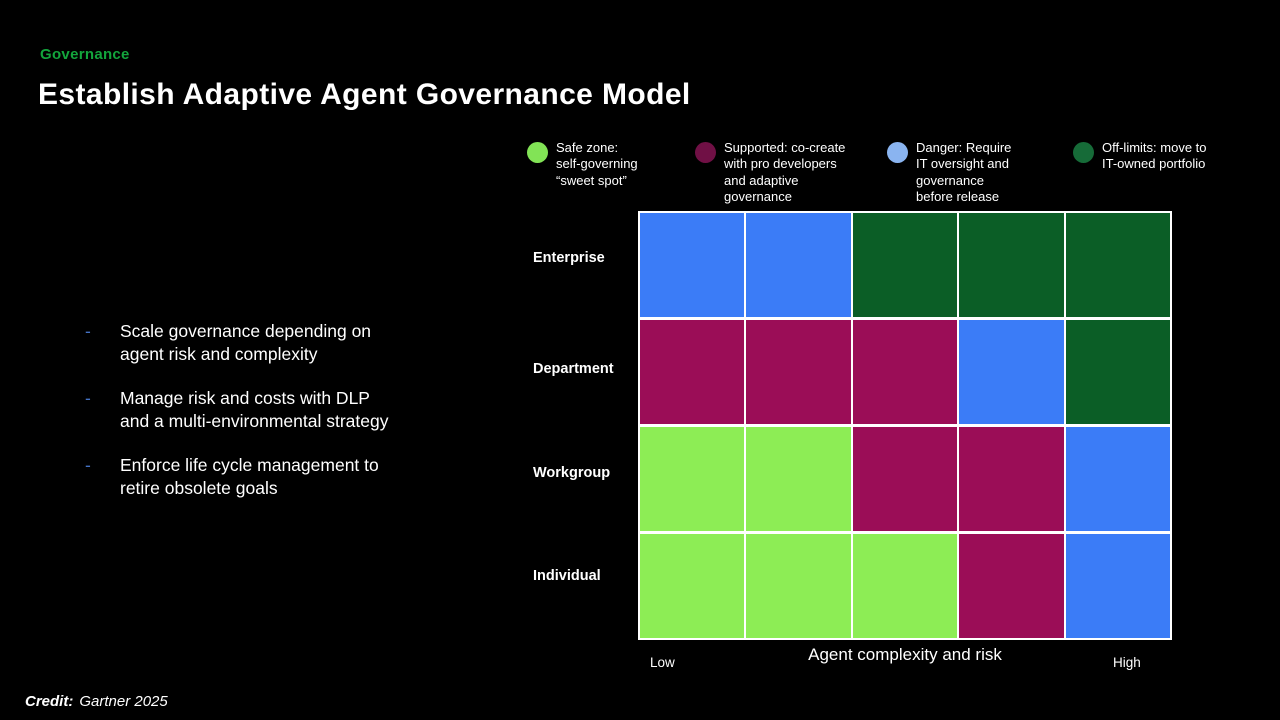  Describe the element at coordinates (569, 258) in the screenshot. I see `row-label-enterprise: Enterprise` at that location.